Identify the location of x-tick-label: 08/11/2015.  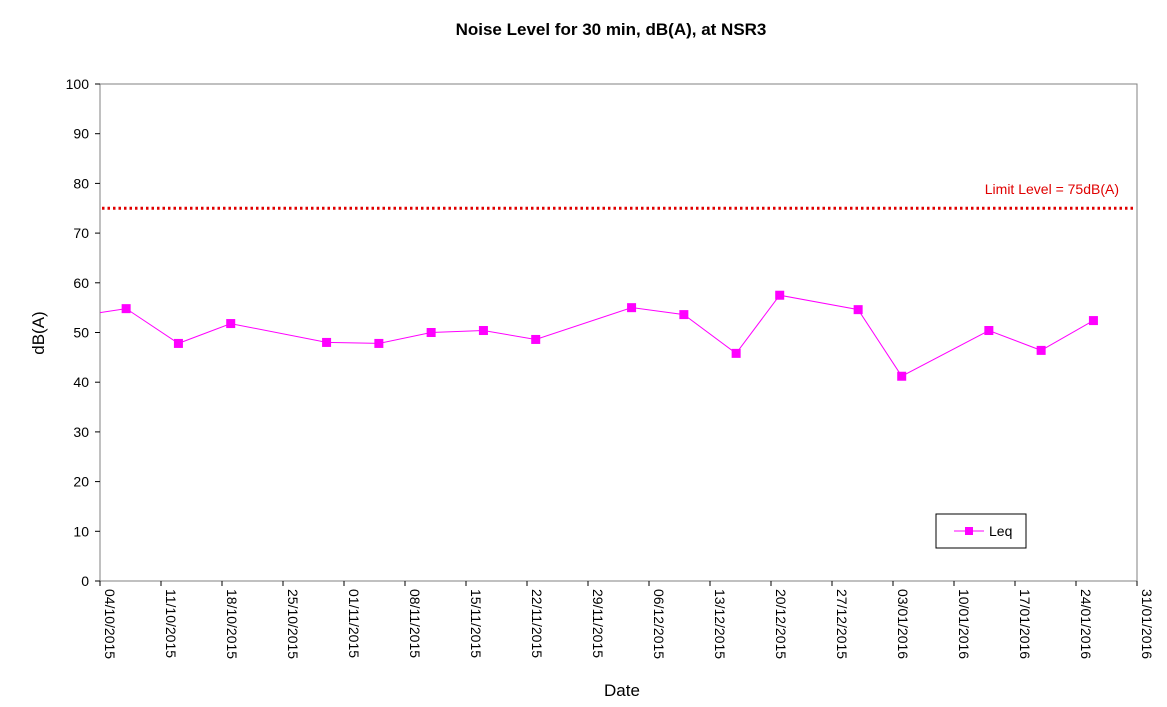
(415, 623).